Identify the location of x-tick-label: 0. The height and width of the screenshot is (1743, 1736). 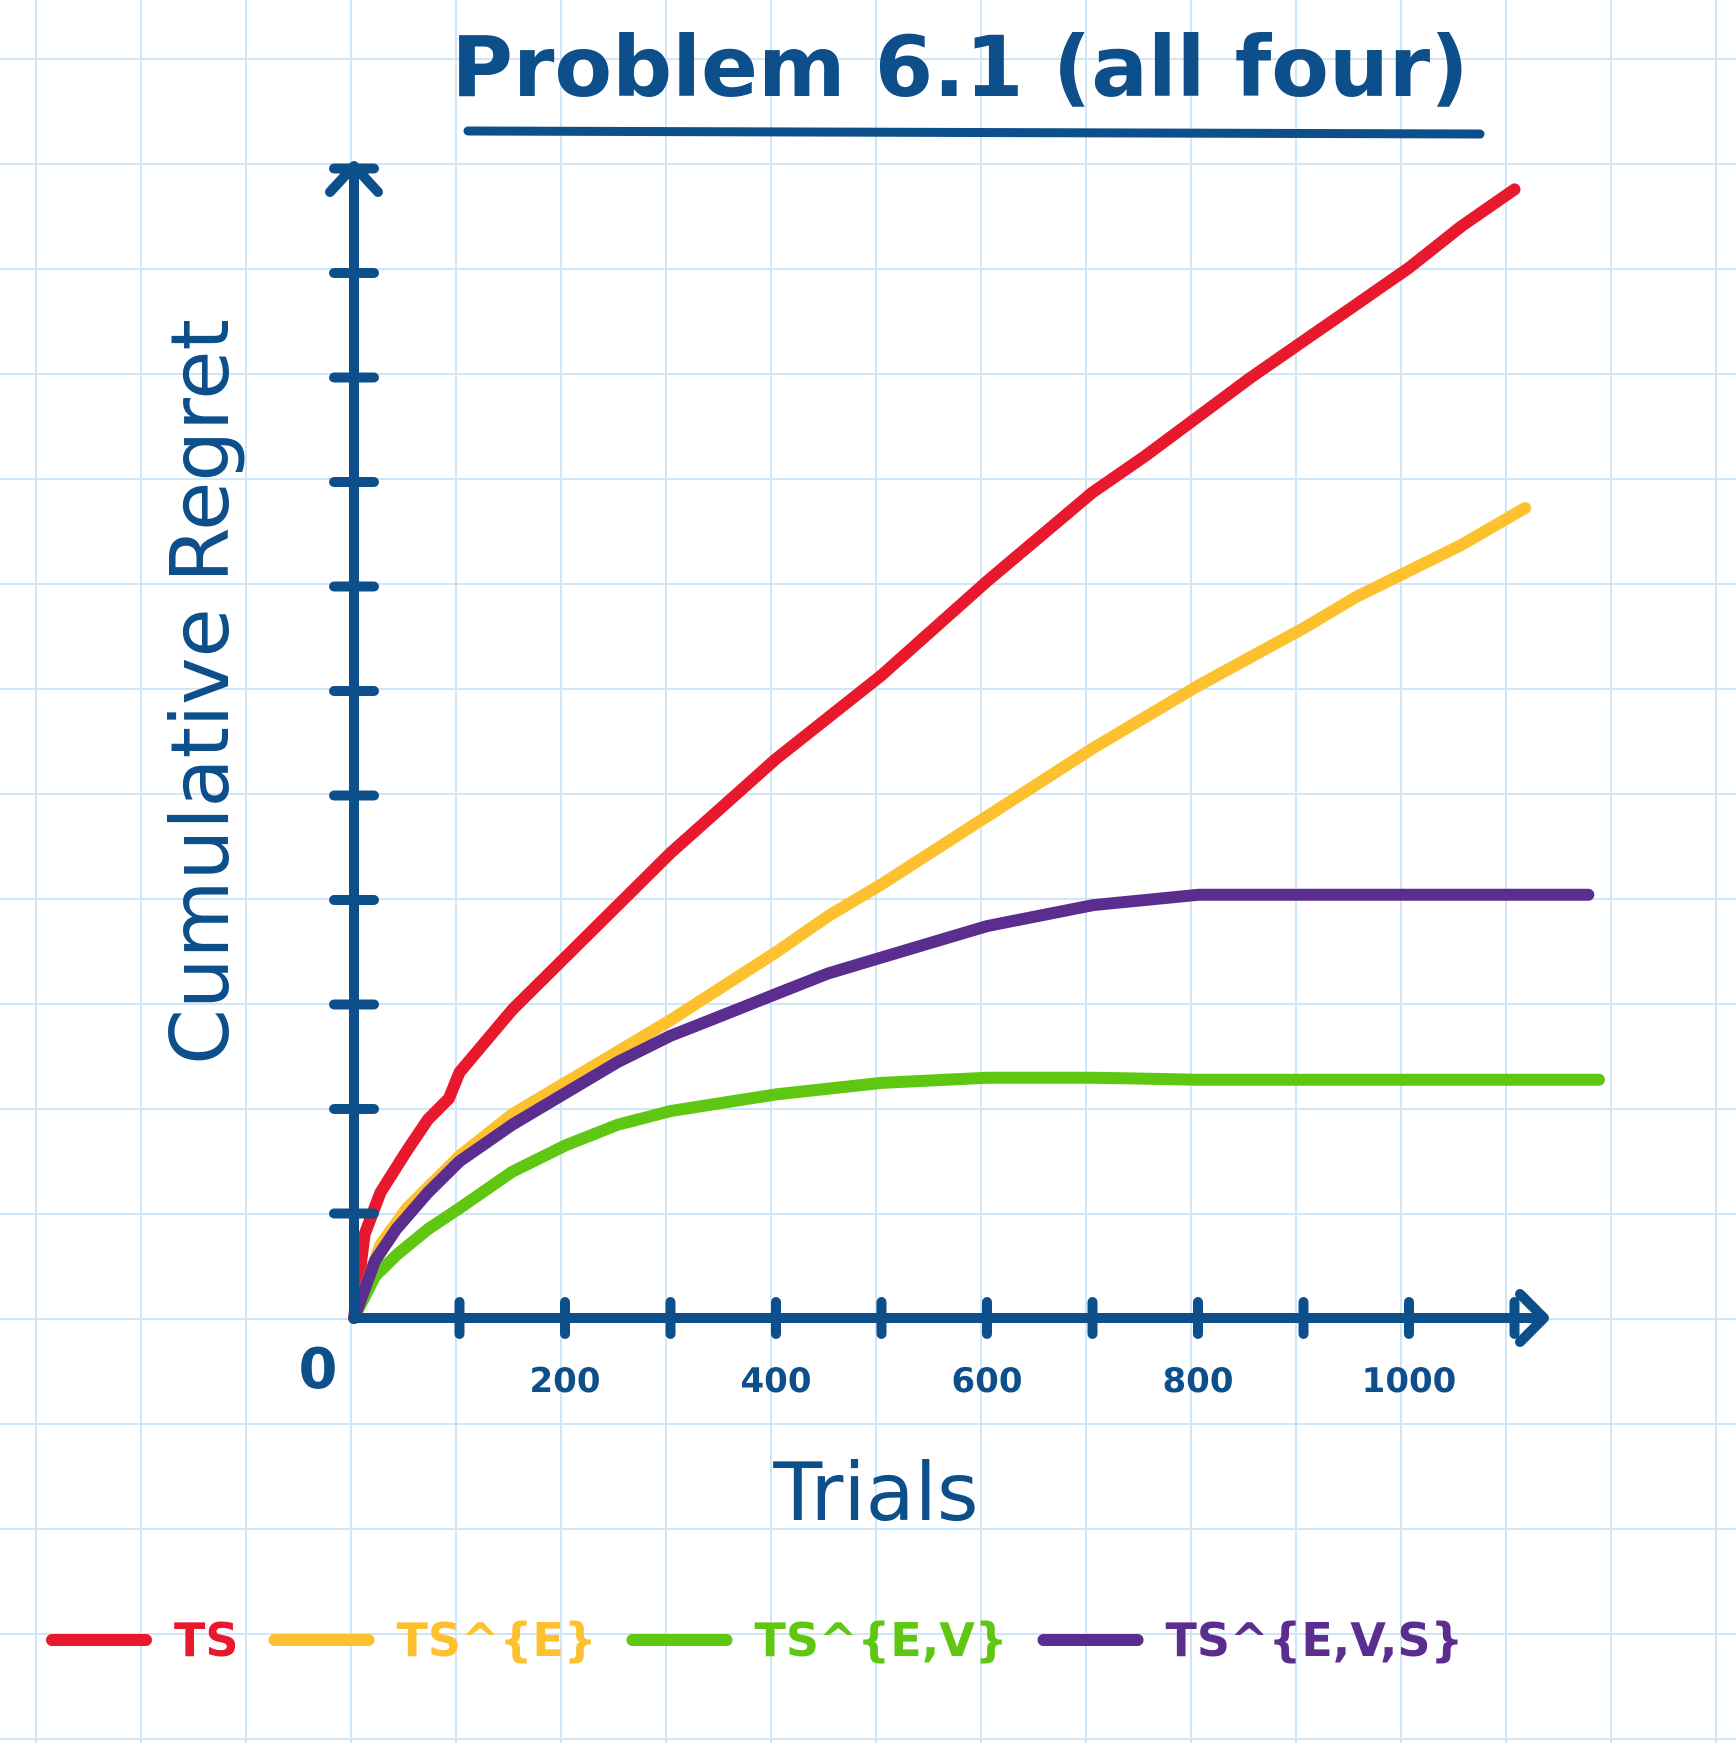
(318, 1369).